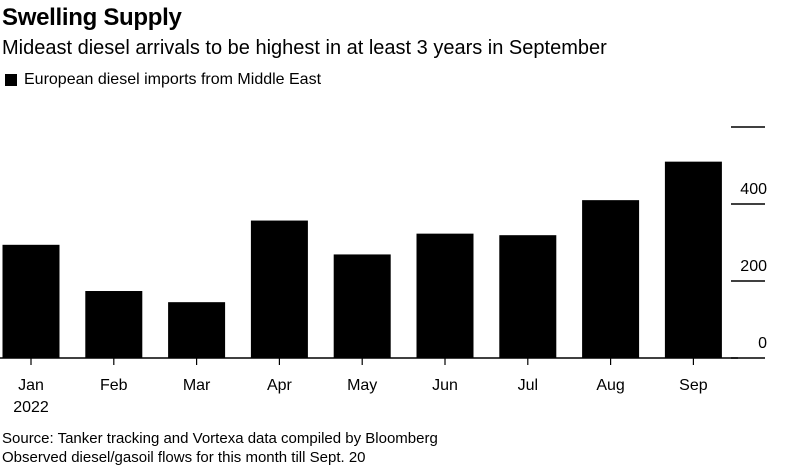  I want to click on y-tick-label: 200, so click(753, 266).